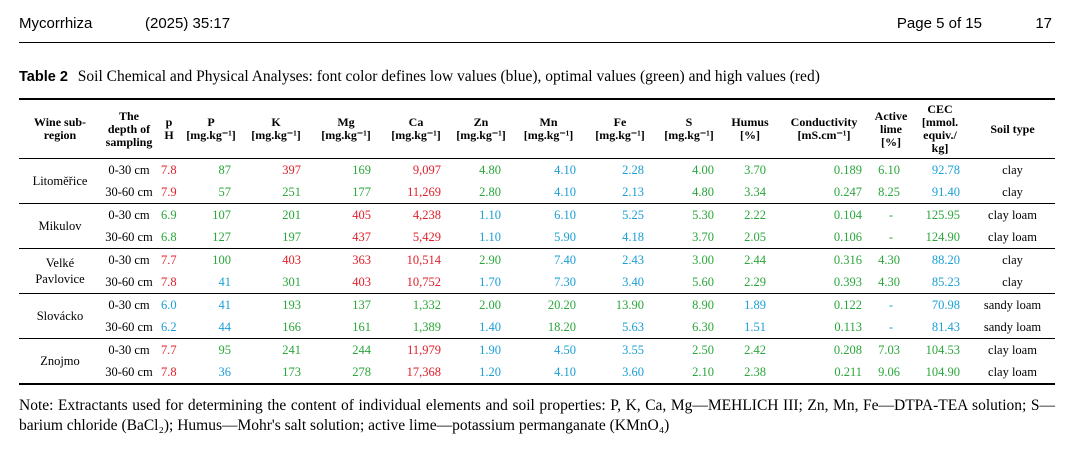  Describe the element at coordinates (169, 192) in the screenshot. I see `value-cell: 7.9` at that location.